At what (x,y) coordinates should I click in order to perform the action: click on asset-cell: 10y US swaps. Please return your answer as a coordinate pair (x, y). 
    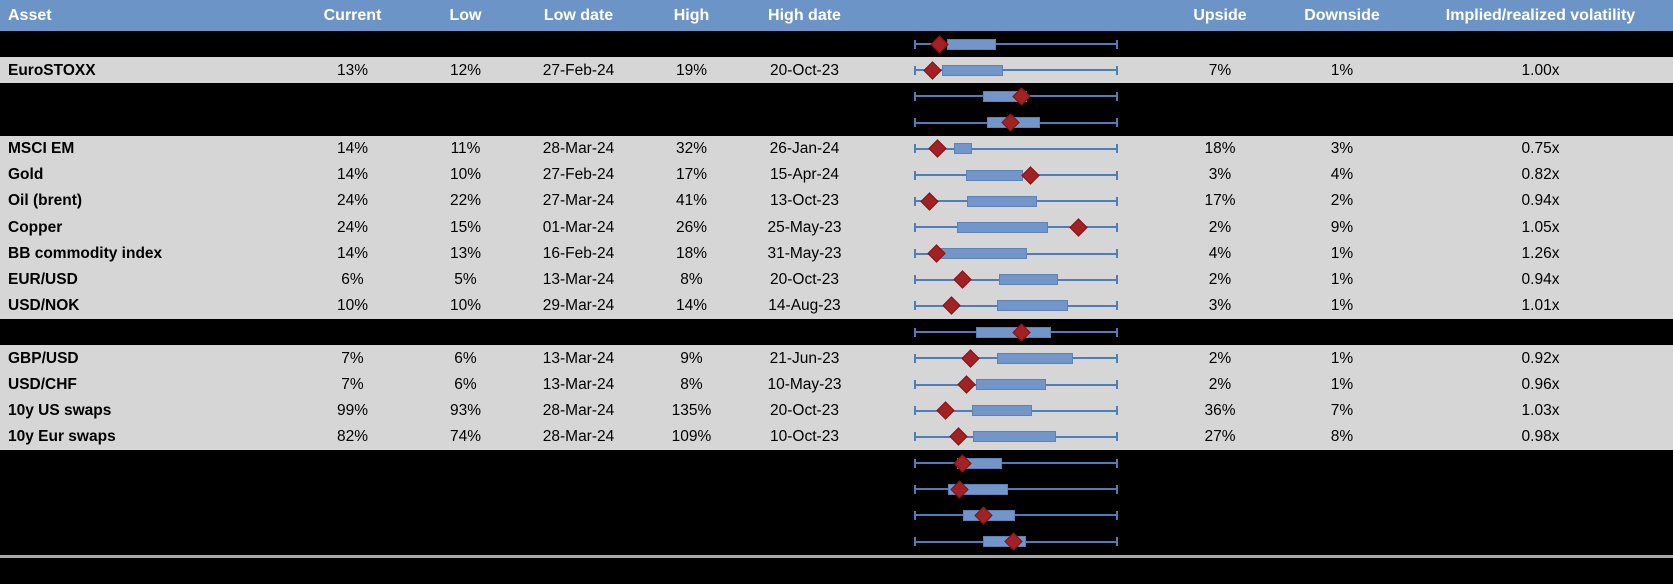
    Looking at the image, I should click on (60, 410).